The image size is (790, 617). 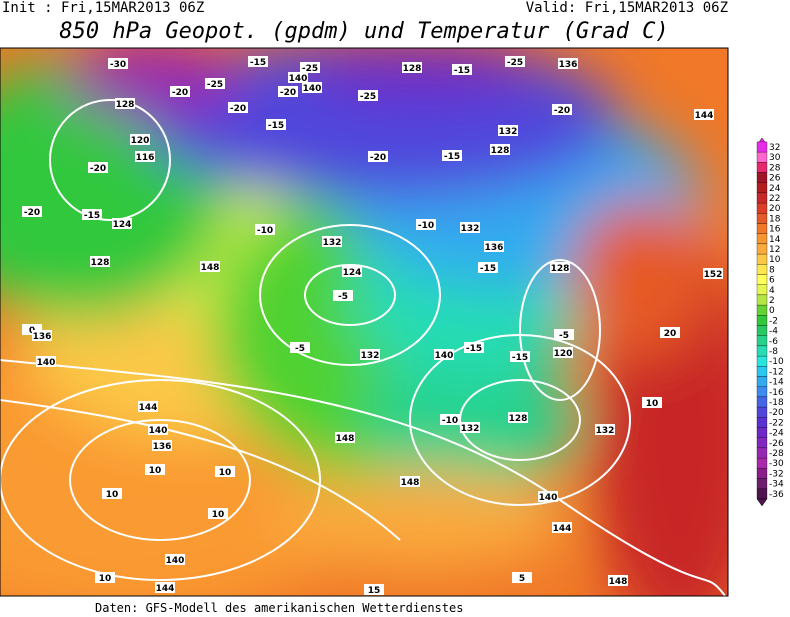 I want to click on colorbar-label: -26, so click(x=776, y=444).